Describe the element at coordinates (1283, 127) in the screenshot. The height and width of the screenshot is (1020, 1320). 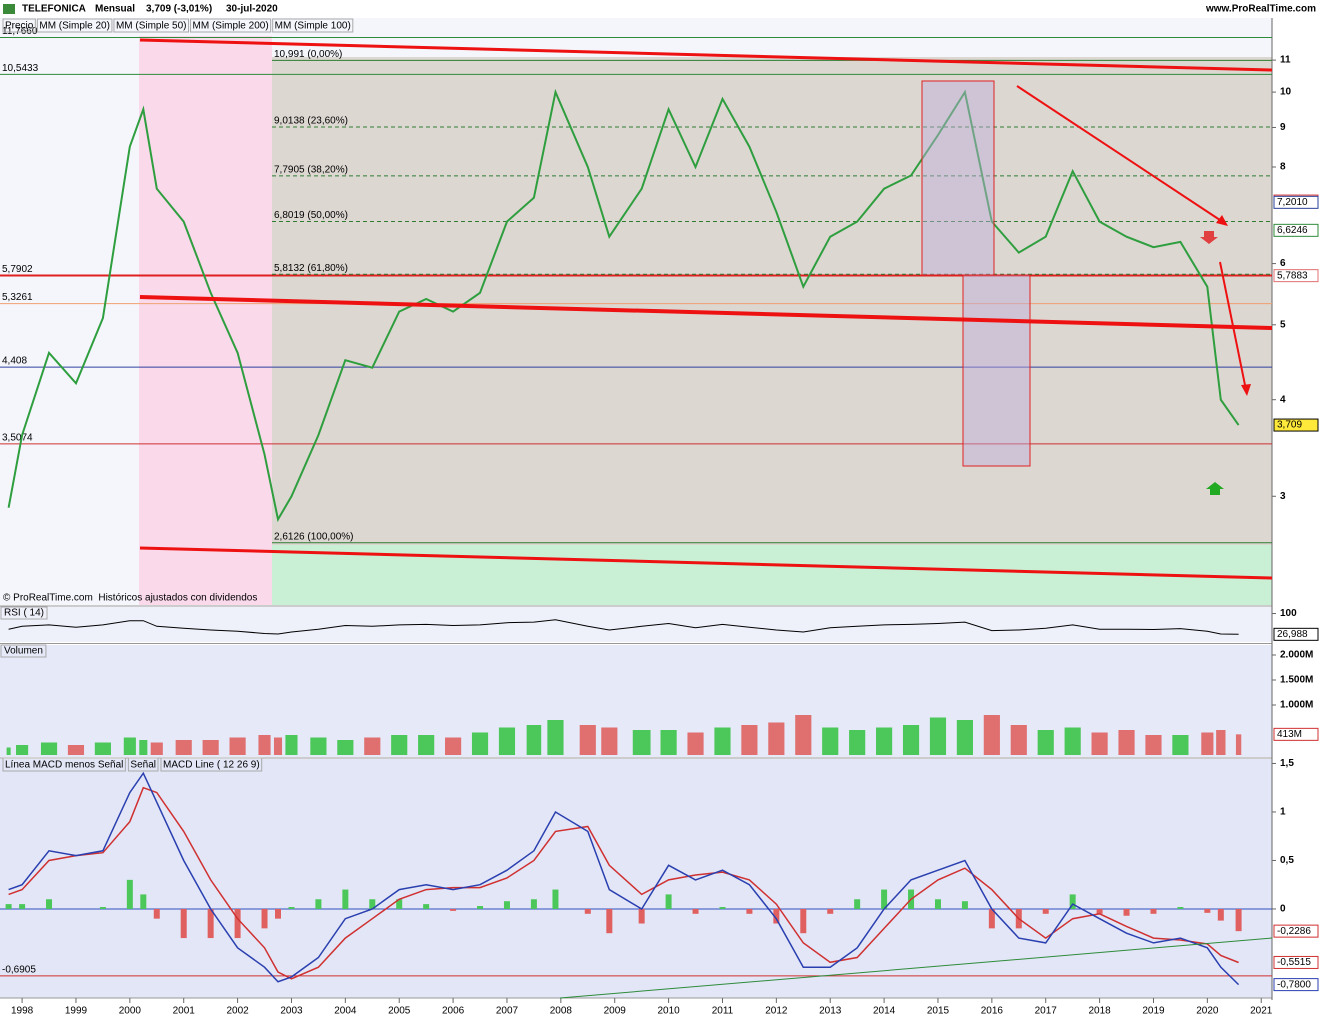
I see `y-tick-label: 9` at that location.